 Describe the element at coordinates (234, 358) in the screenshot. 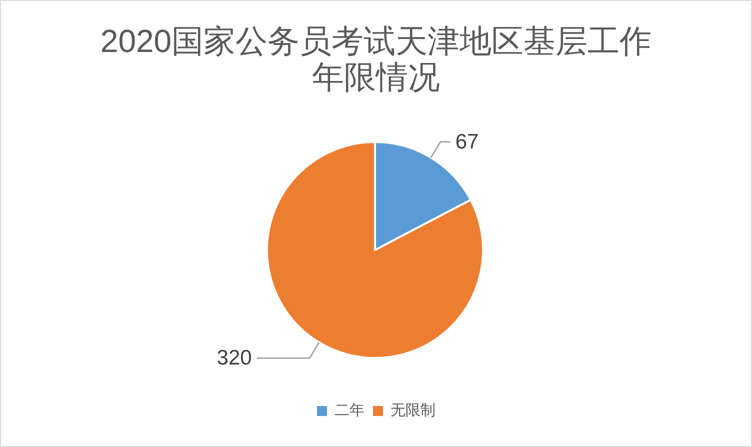

I see `data-label: 320` at that location.